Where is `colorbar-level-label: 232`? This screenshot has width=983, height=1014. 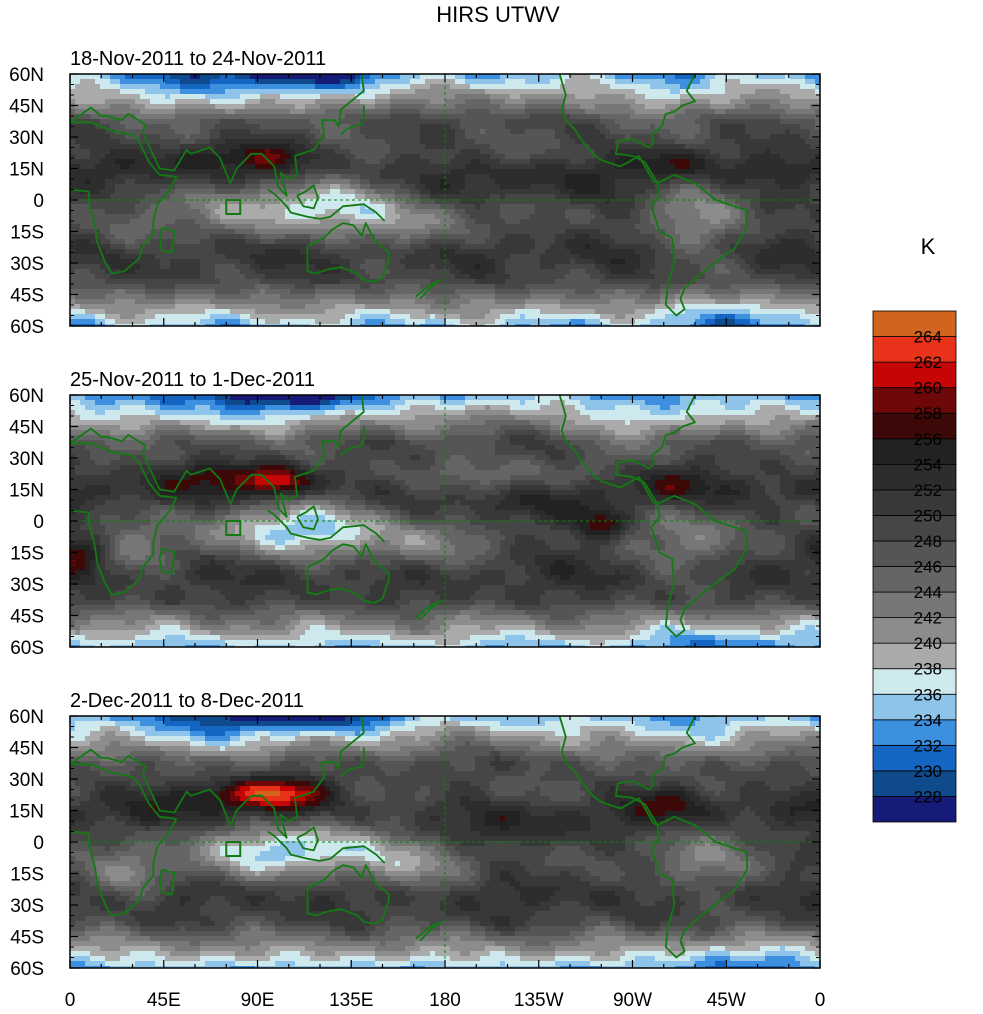 colorbar-level-label: 232 is located at coordinates (928, 745).